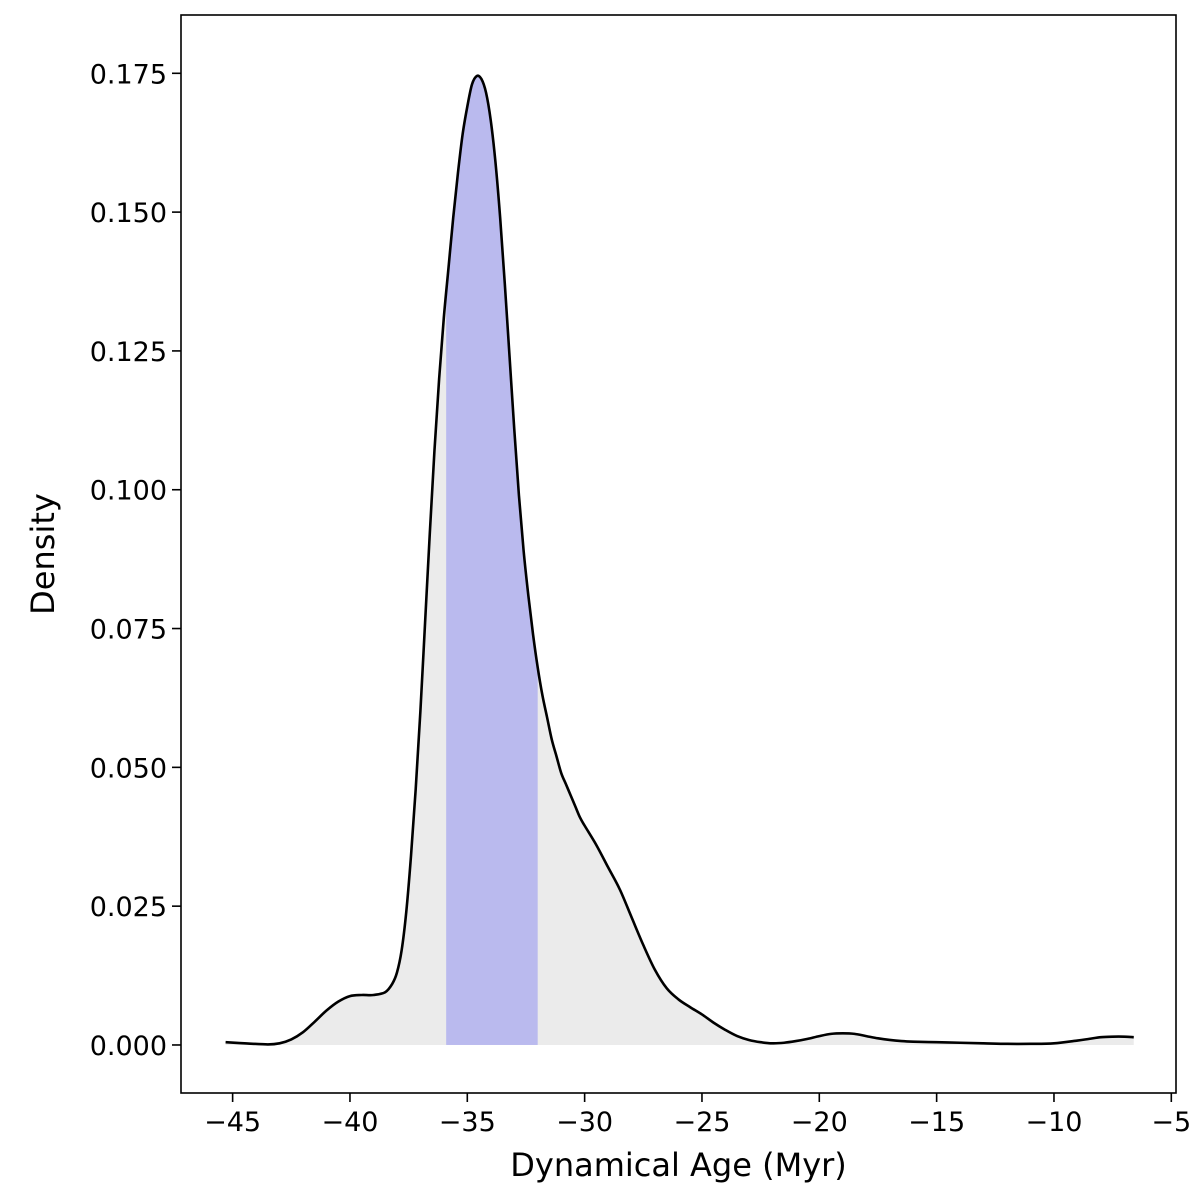 The width and height of the screenshot is (1200, 1198). What do you see at coordinates (1171, 1122) in the screenshot?
I see `x-tick-label: −5` at bounding box center [1171, 1122].